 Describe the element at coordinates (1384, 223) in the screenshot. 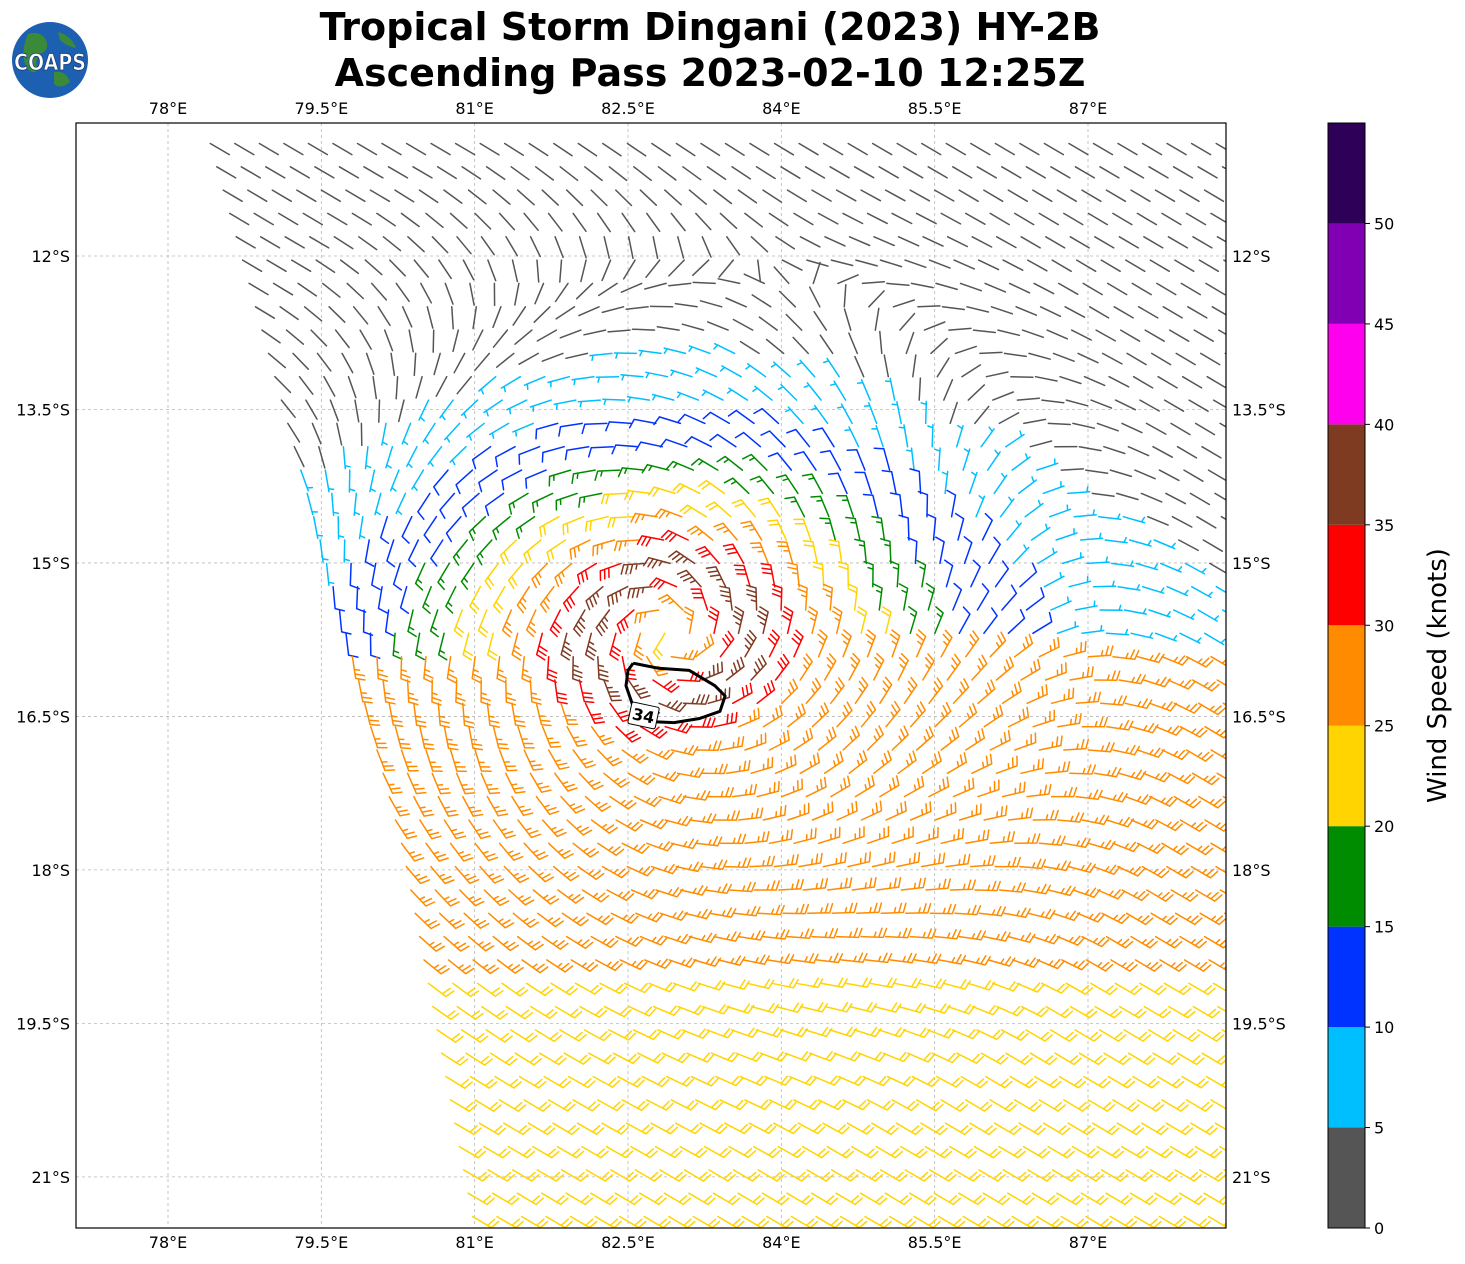

I see `colorbar-tick-label: 50` at that location.